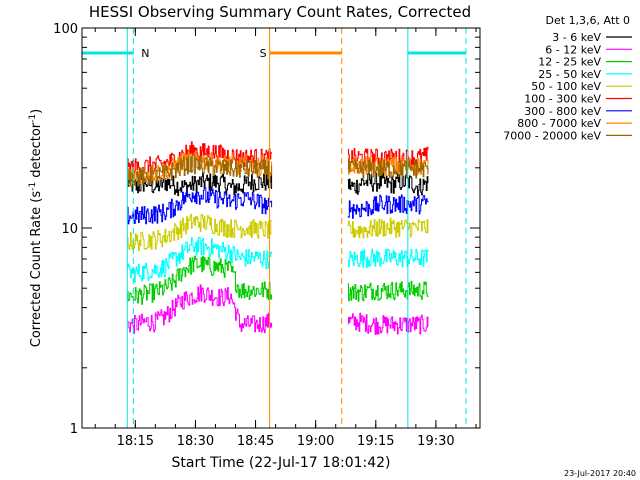  I want to click on legend-label-5: 50 - 100 keV, so click(566, 86).